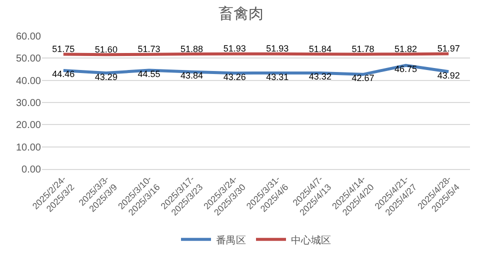 Image resolution: width=482 pixels, height=266 pixels. What do you see at coordinates (320, 49) in the screenshot?
I see `data-label: 51.84` at bounding box center [320, 49].